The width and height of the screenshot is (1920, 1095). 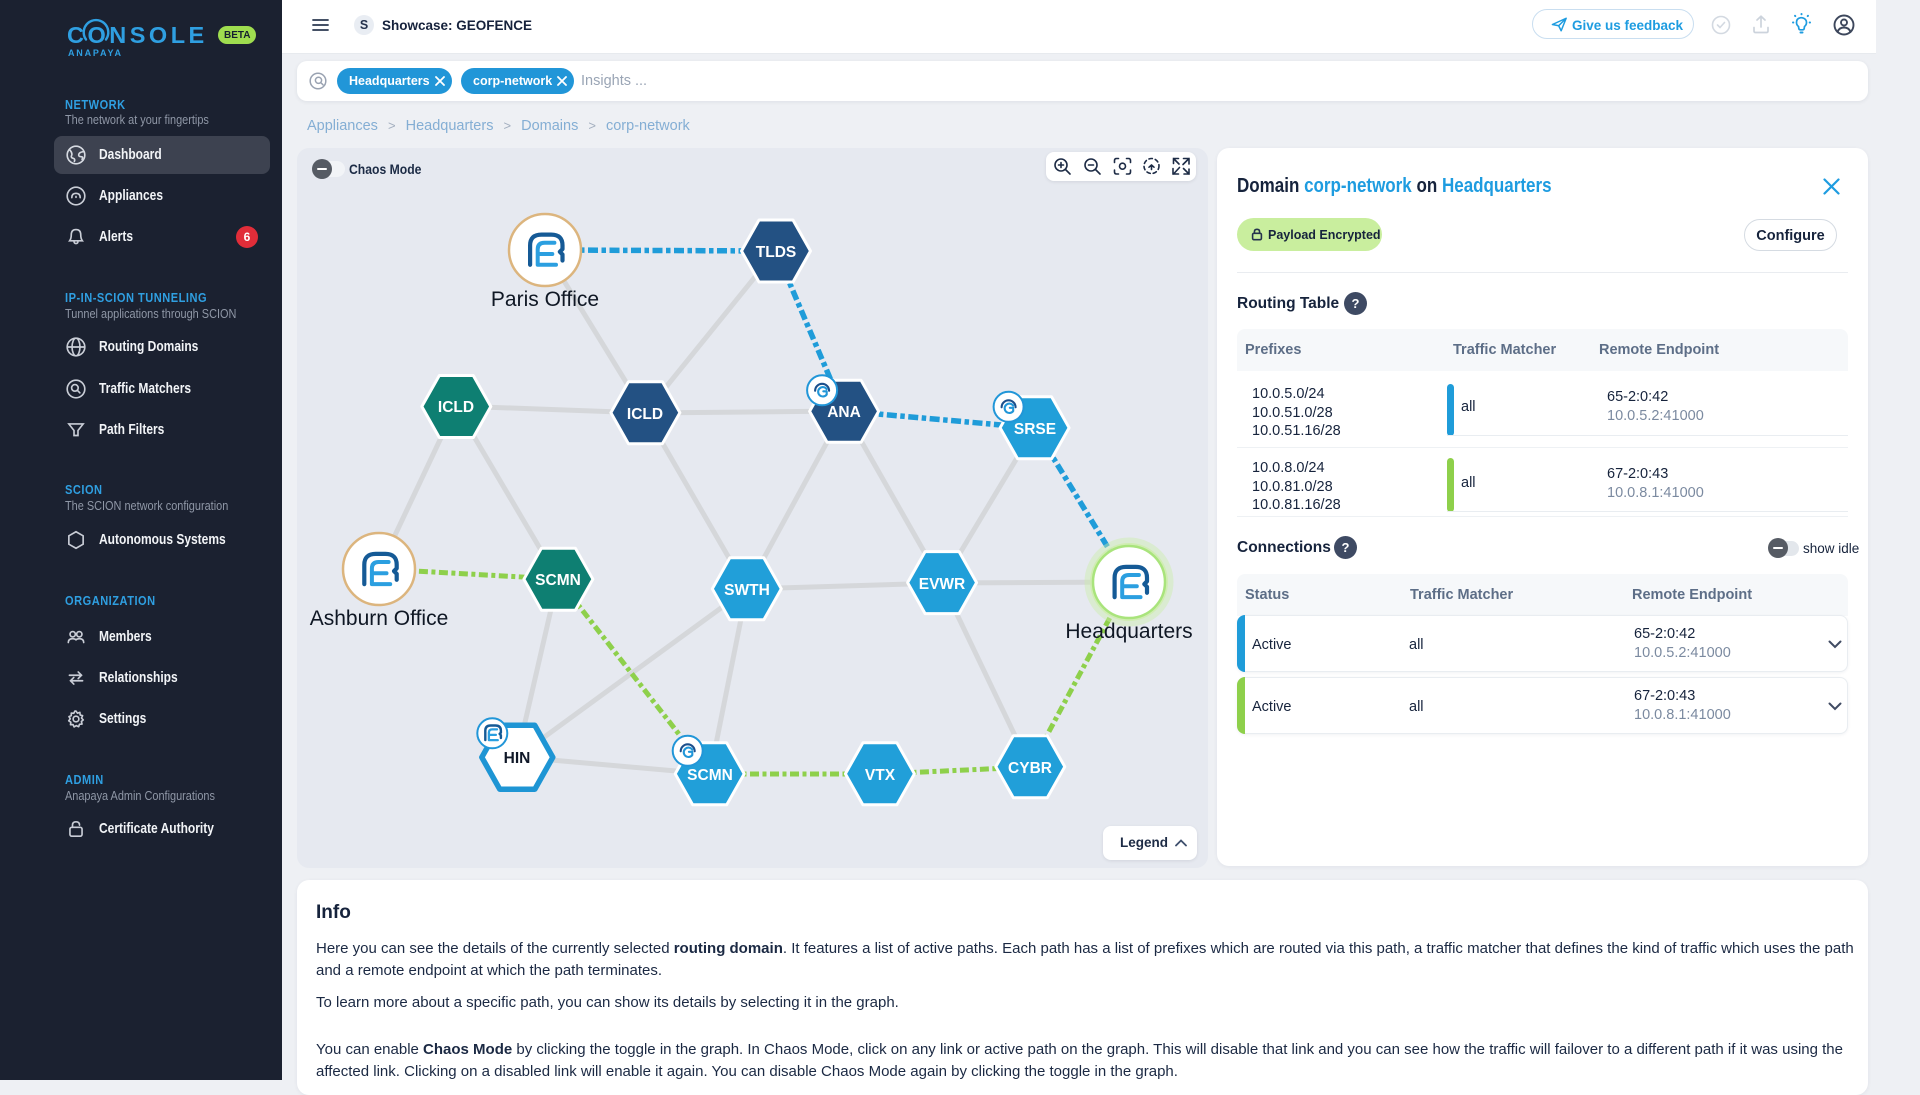 I want to click on svg-text: SRSE, so click(x=1035, y=429).